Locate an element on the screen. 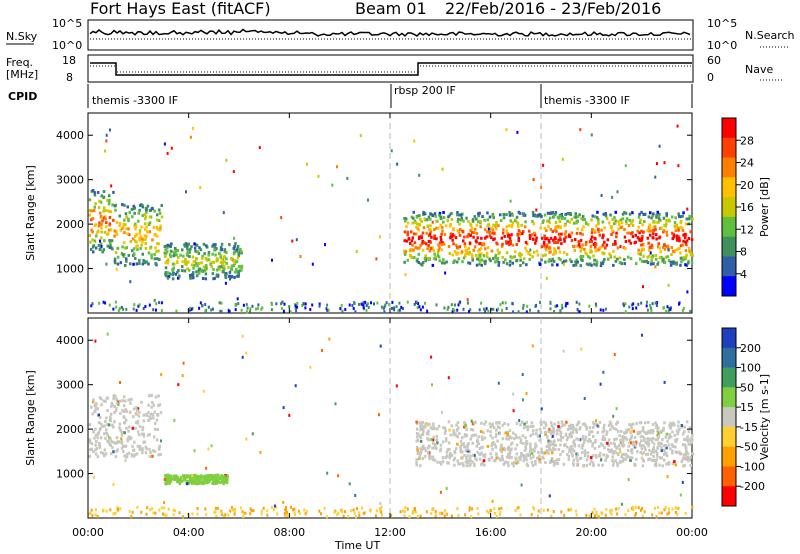  colorbar-tick-label: 100 is located at coordinates (750, 368).